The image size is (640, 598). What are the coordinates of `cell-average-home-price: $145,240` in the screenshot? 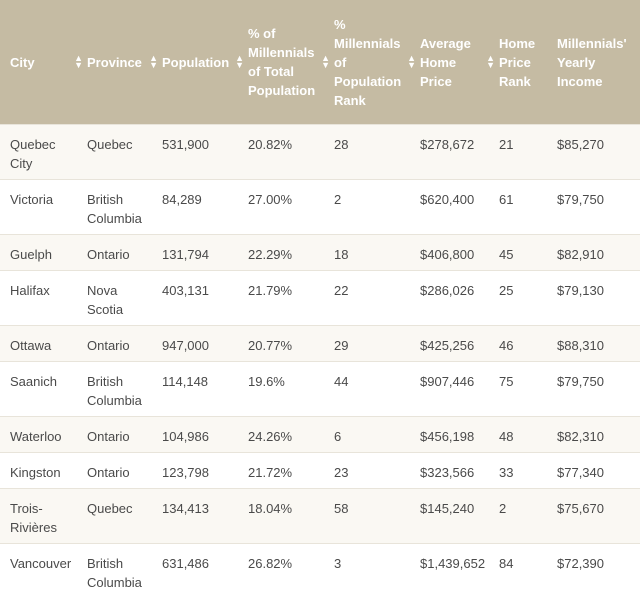 It's located at (459, 516).